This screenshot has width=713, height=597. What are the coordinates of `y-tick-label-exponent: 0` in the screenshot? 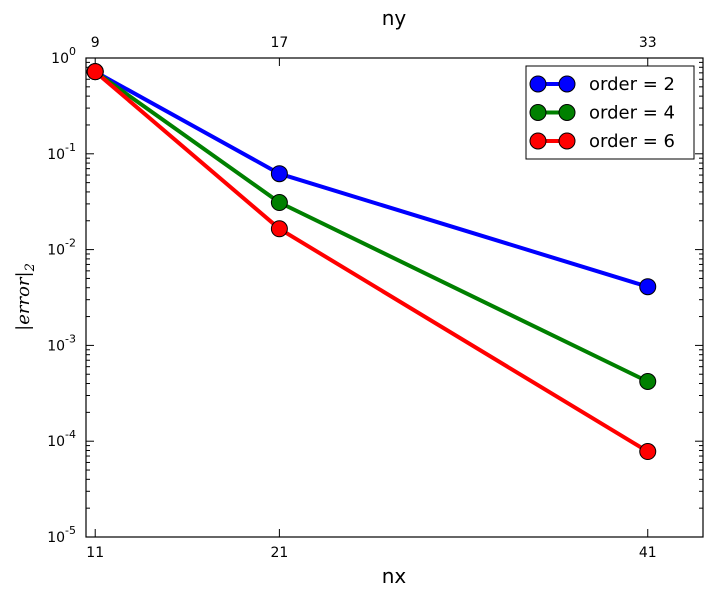 It's located at (72, 51).